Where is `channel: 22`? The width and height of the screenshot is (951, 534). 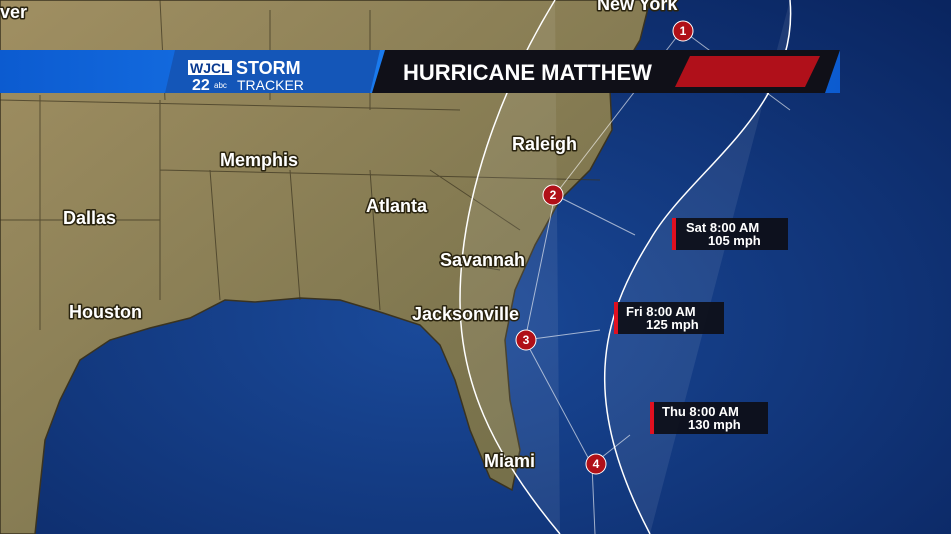 channel: 22 is located at coordinates (201, 85).